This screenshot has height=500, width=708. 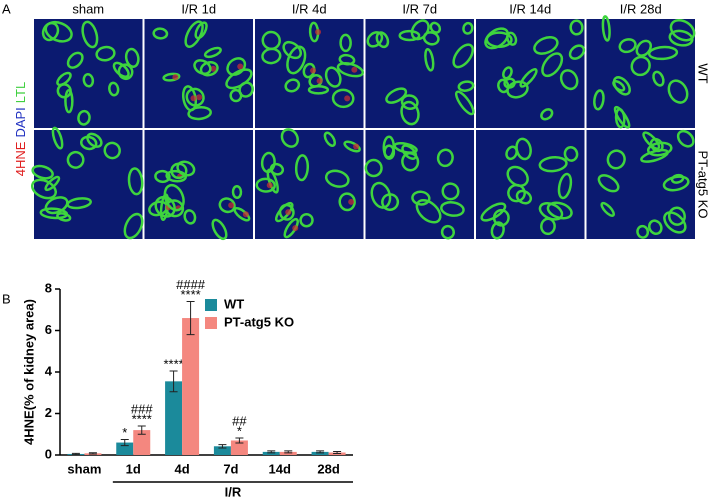 What do you see at coordinates (234, 303) in the screenshot?
I see `legend-label: WT` at bounding box center [234, 303].